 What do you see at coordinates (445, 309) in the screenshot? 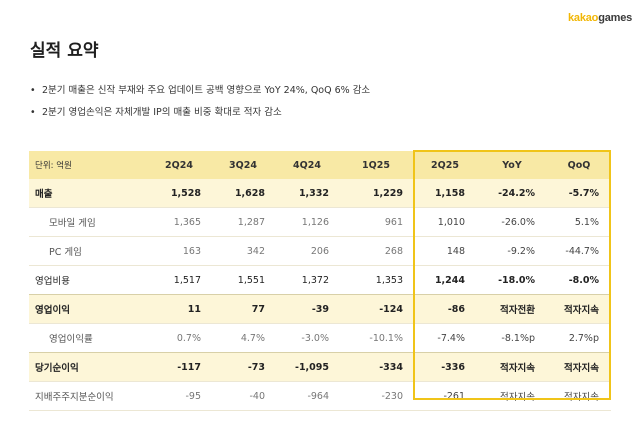
I see `table-cell: -86` at bounding box center [445, 309].